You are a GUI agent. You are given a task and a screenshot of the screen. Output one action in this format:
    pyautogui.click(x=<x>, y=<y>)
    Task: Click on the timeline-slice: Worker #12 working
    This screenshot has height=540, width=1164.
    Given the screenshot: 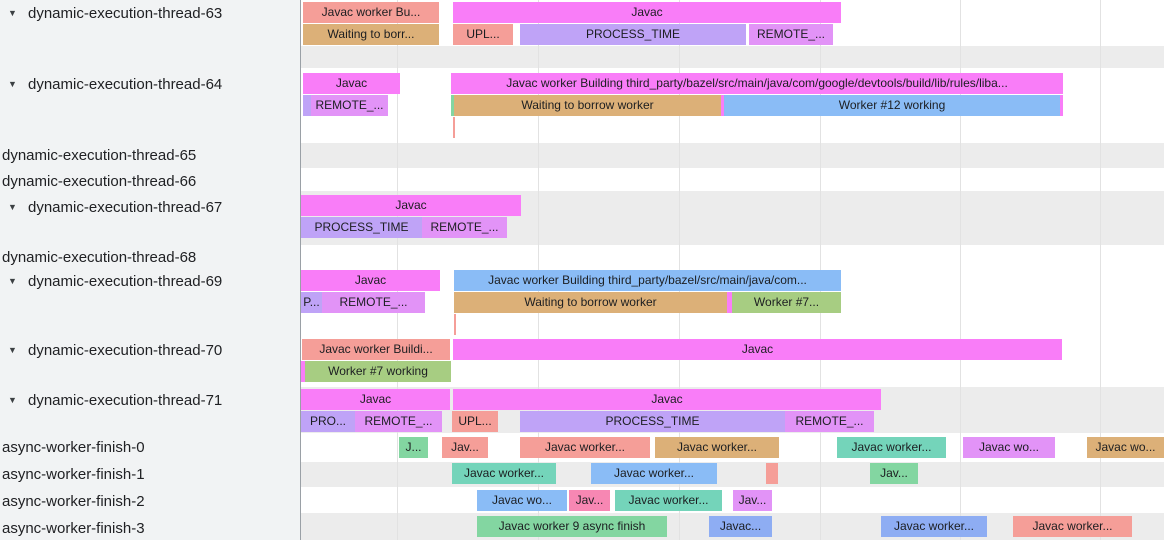 What is the action you would take?
    pyautogui.click(x=892, y=105)
    